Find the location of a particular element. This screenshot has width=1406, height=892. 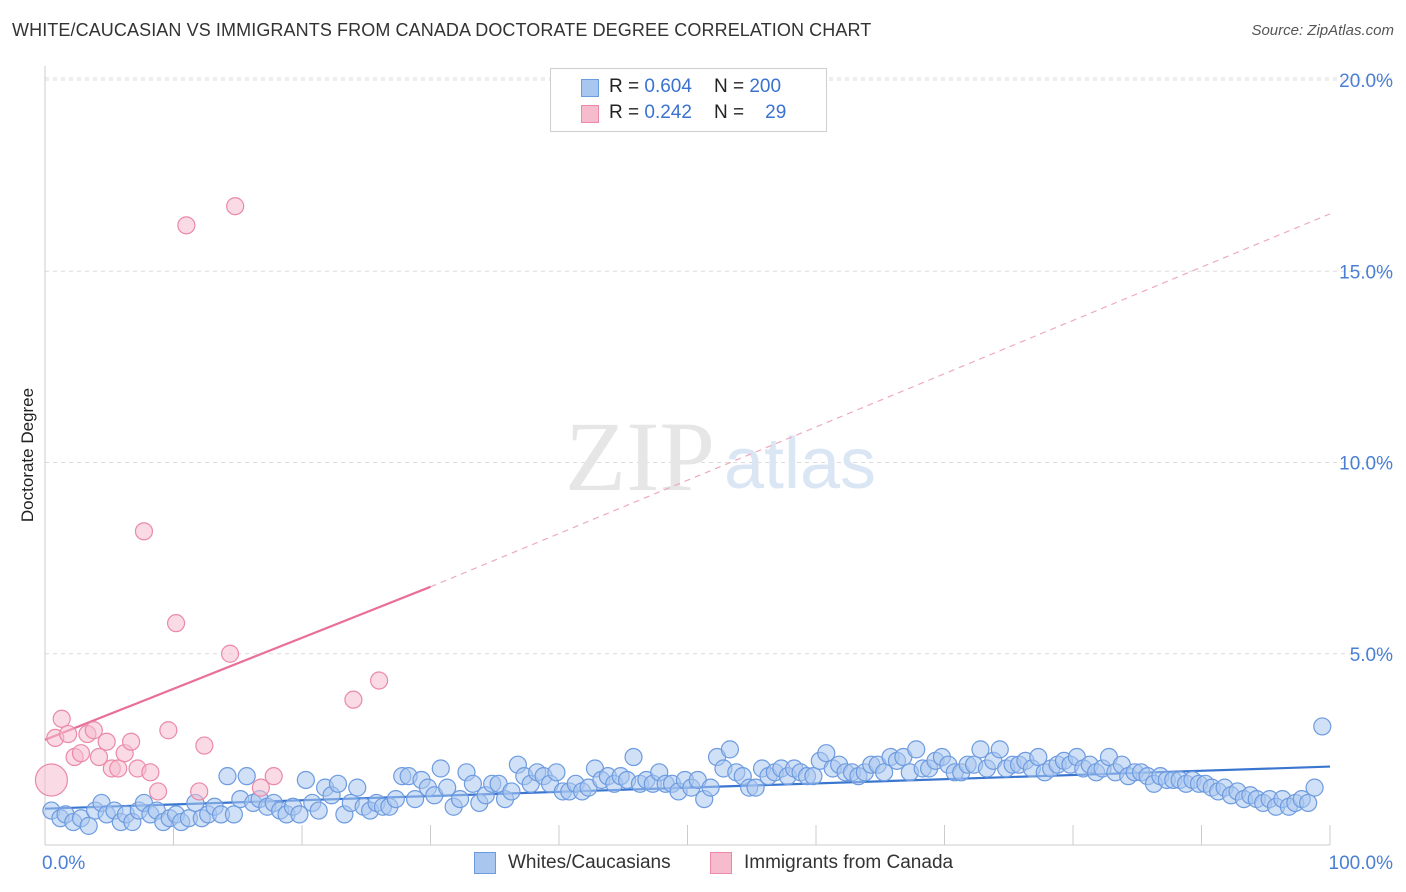

watermark-zip: ZIP is located at coordinates (640, 456).